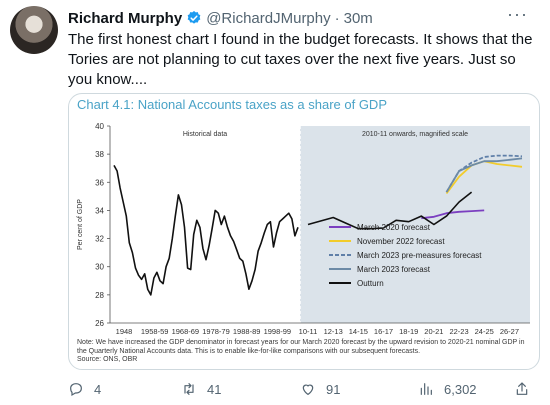 The height and width of the screenshot is (405, 550). What do you see at coordinates (189, 389) in the screenshot?
I see `retweet-icon` at bounding box center [189, 389].